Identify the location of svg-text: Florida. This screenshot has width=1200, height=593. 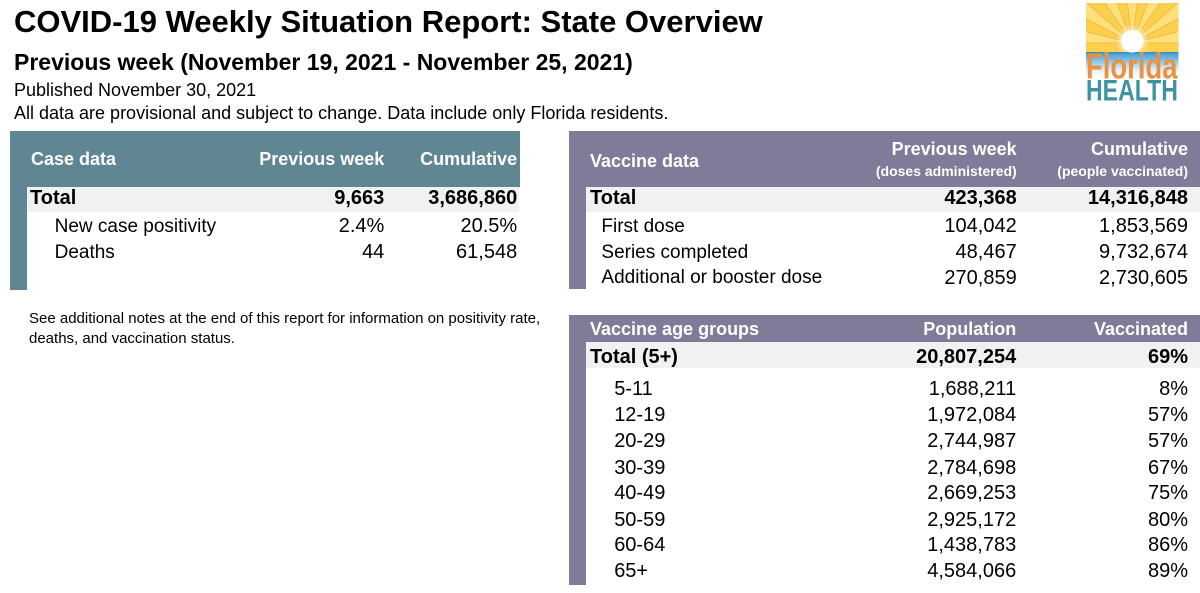
(1132, 65).